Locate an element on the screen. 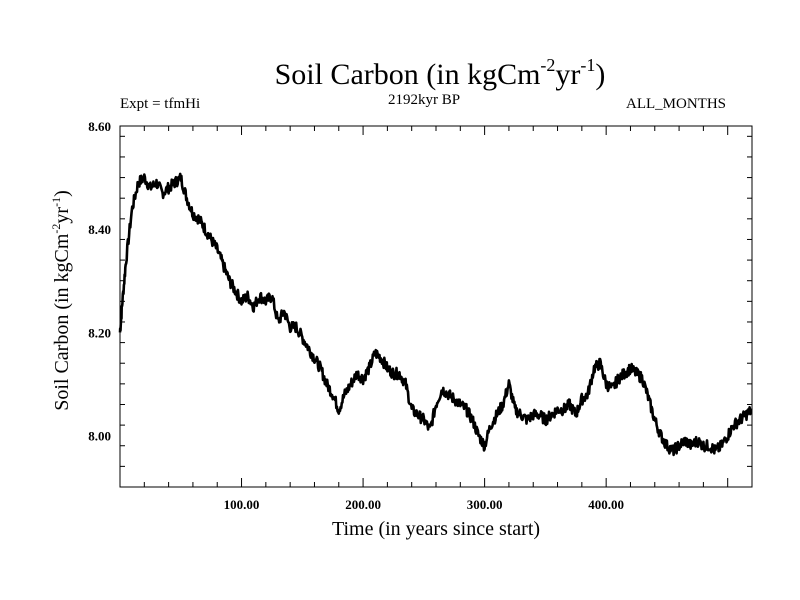  x-tick-labels: 100.00 200.00 300.00 400.00 is located at coordinates (424, 504).